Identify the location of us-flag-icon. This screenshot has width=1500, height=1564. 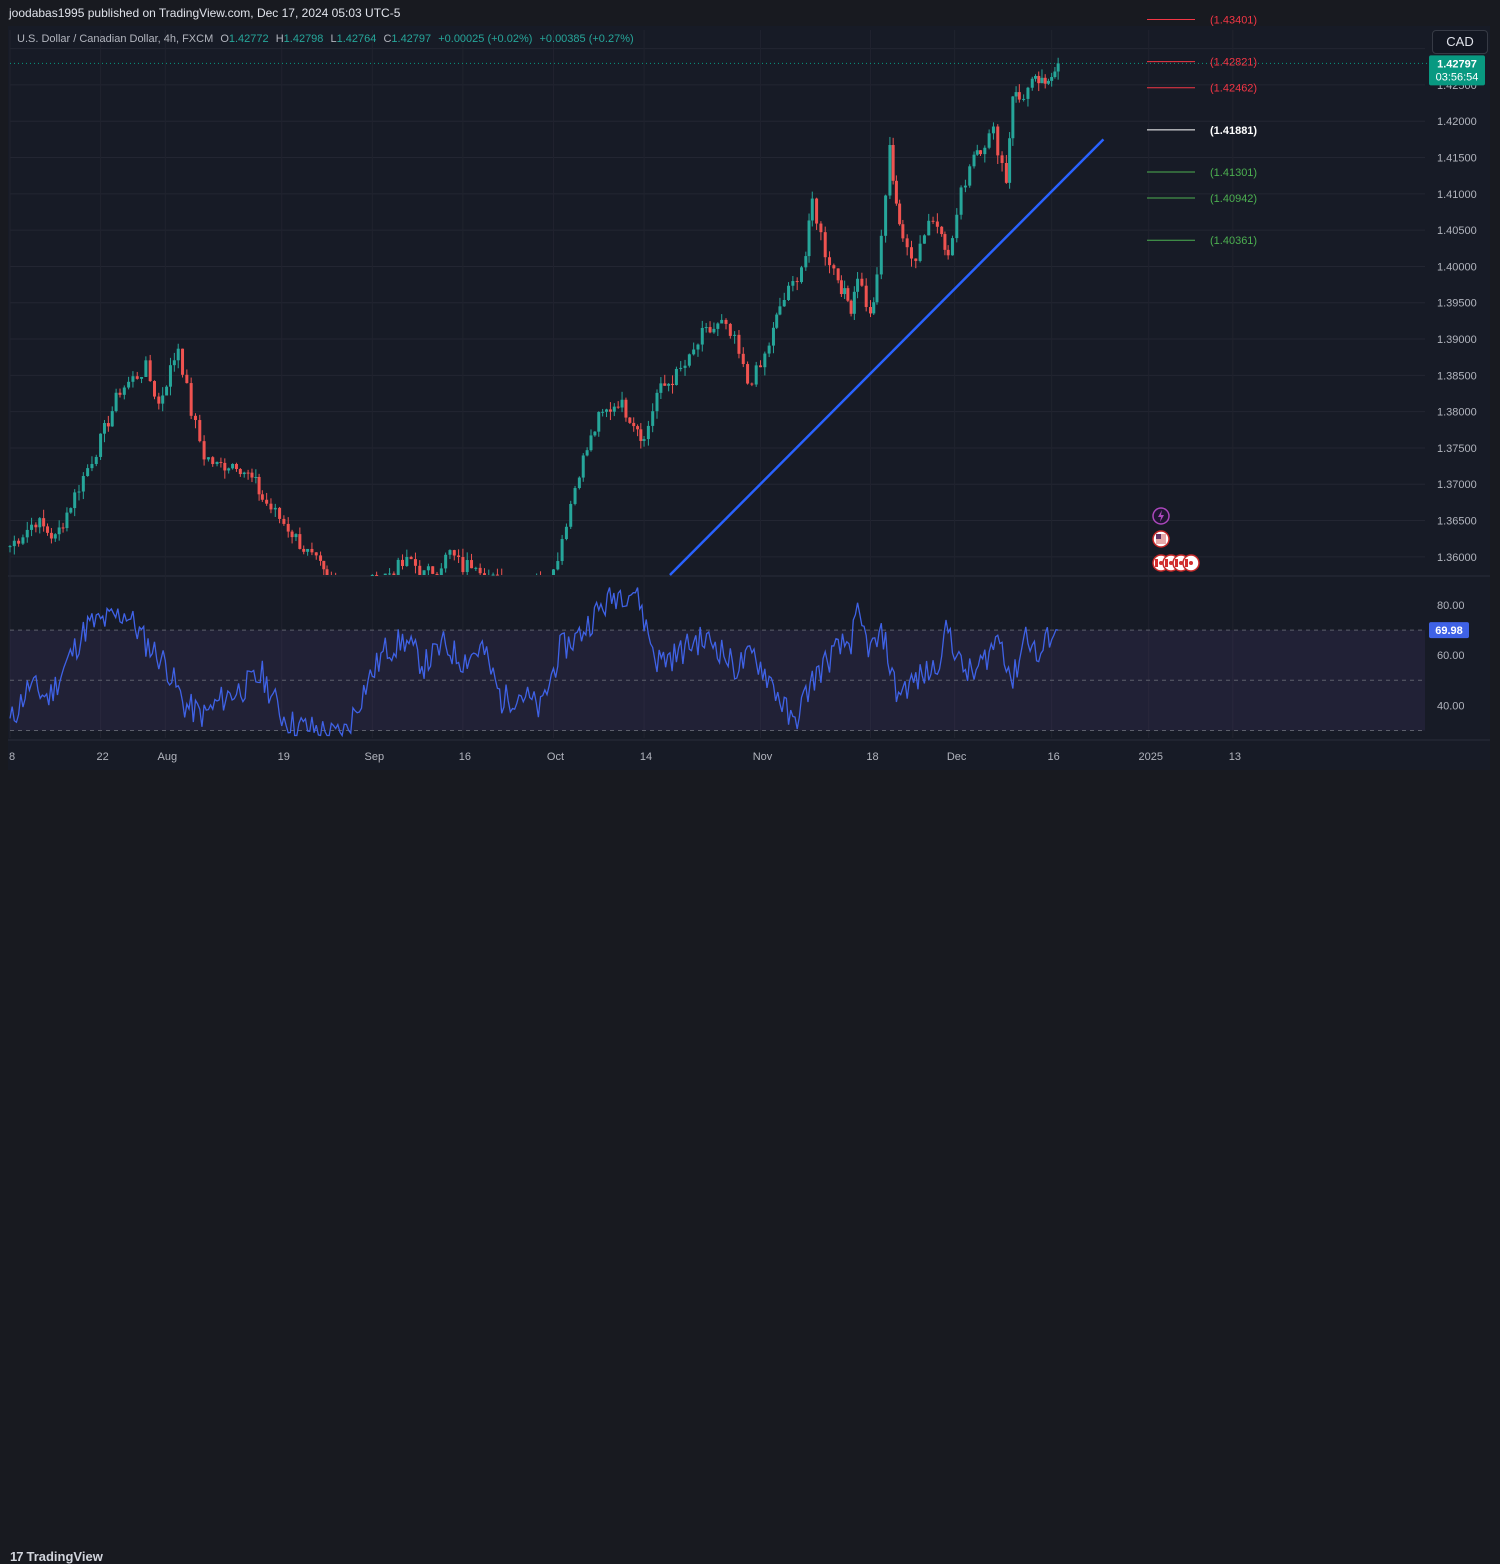
(1161, 539).